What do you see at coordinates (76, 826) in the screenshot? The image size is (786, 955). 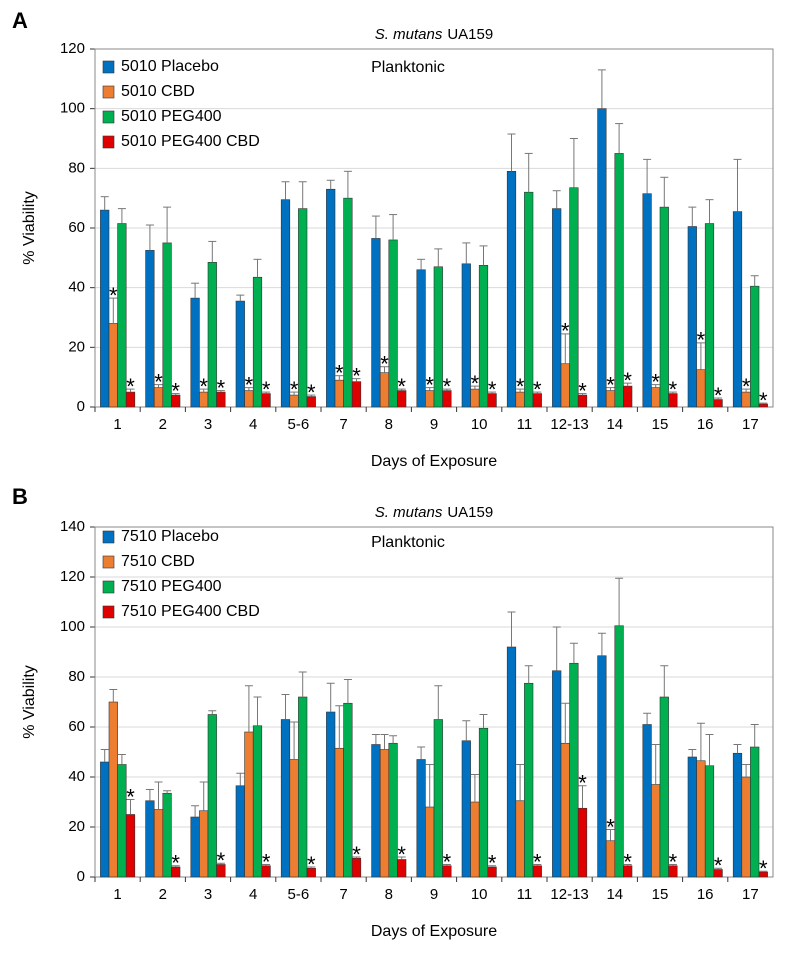 I see `y-tick-label: 20` at bounding box center [76, 826].